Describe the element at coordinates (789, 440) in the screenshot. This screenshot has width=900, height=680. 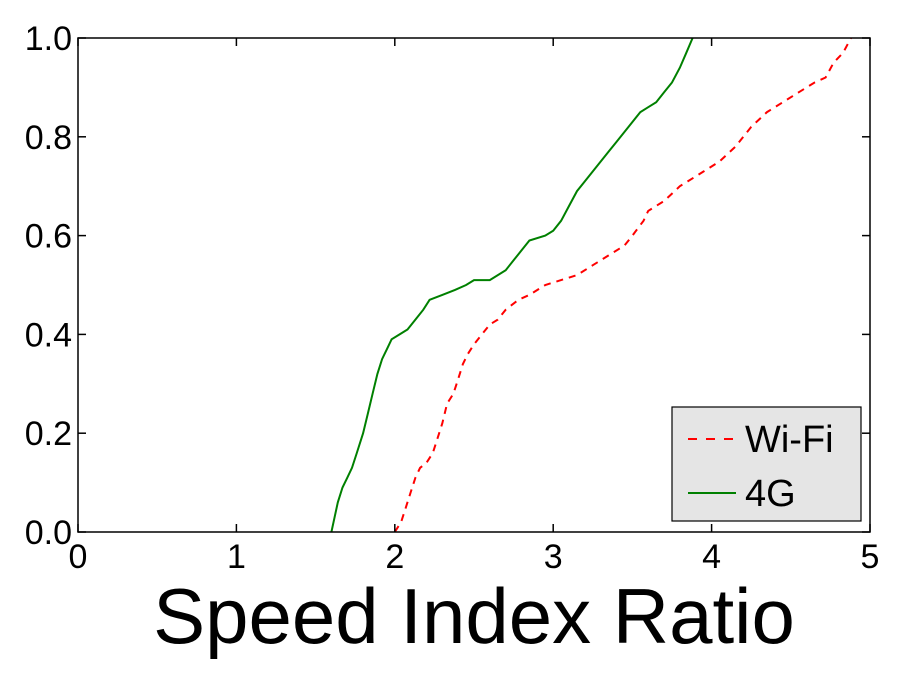
I see `legend-label-wifi: Wi-Fi` at that location.